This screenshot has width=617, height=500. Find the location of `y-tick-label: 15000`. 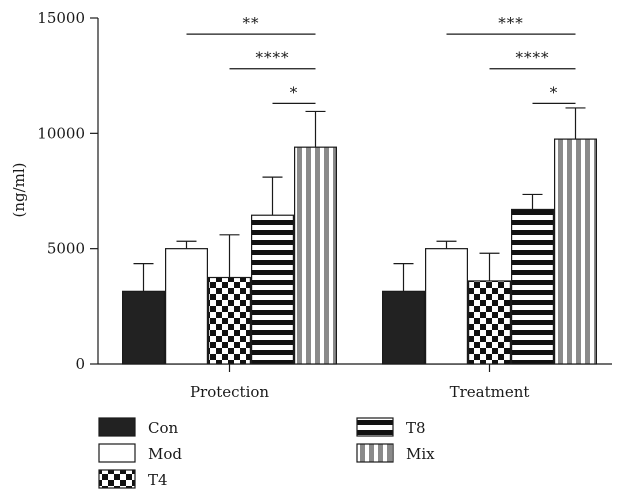

y-tick-label: 15000 is located at coordinates (61, 18).